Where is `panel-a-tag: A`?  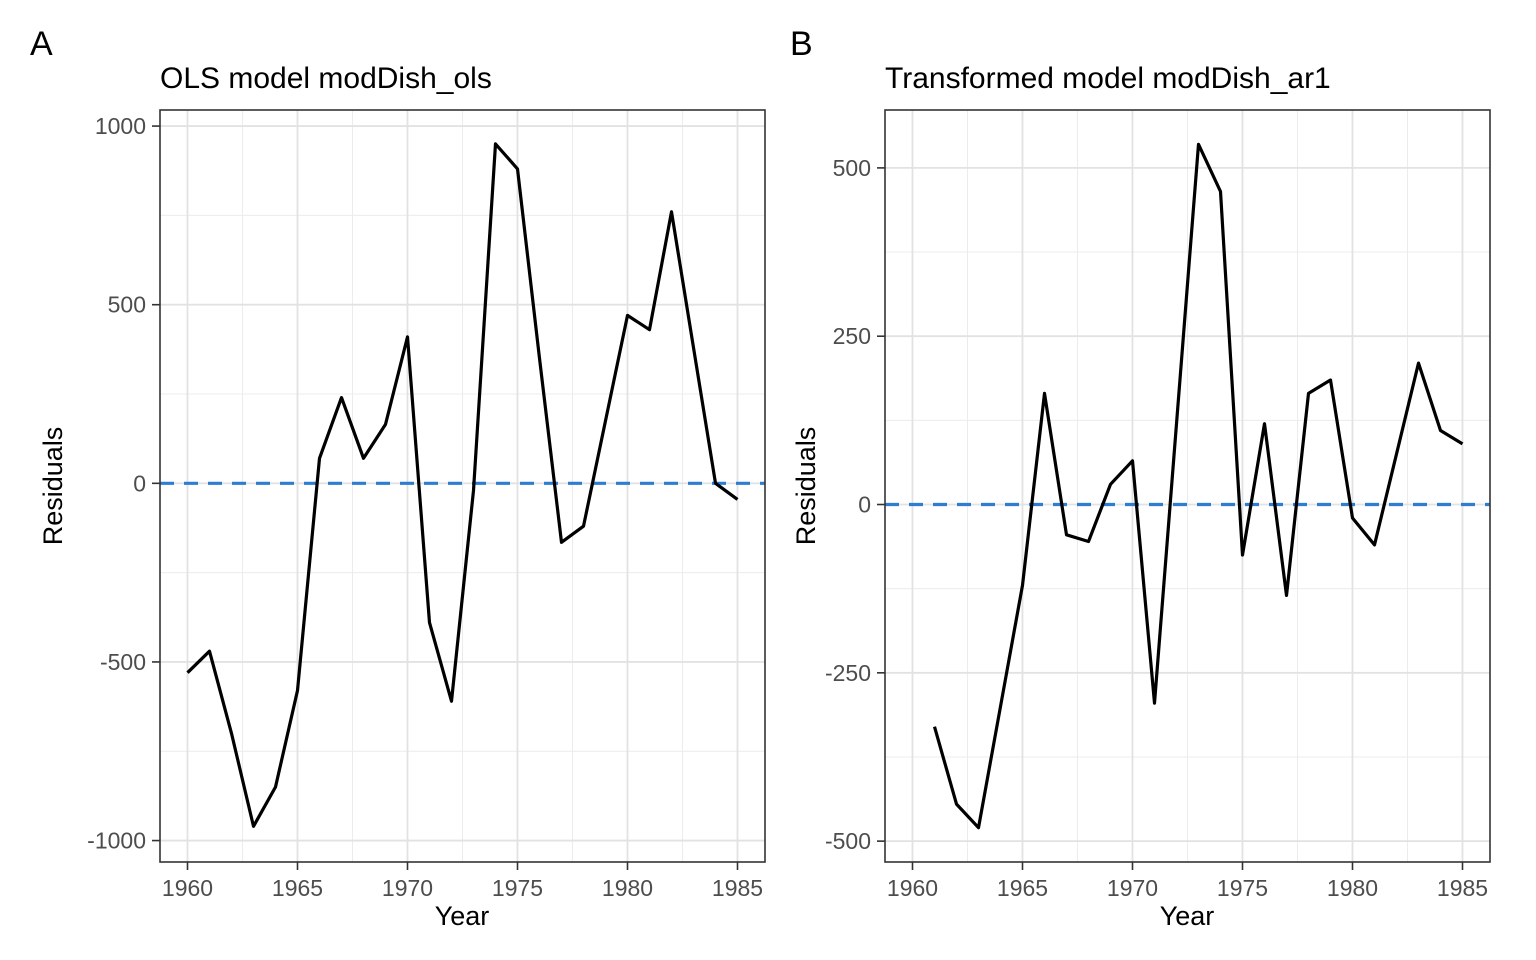 panel-a-tag: A is located at coordinates (41, 44).